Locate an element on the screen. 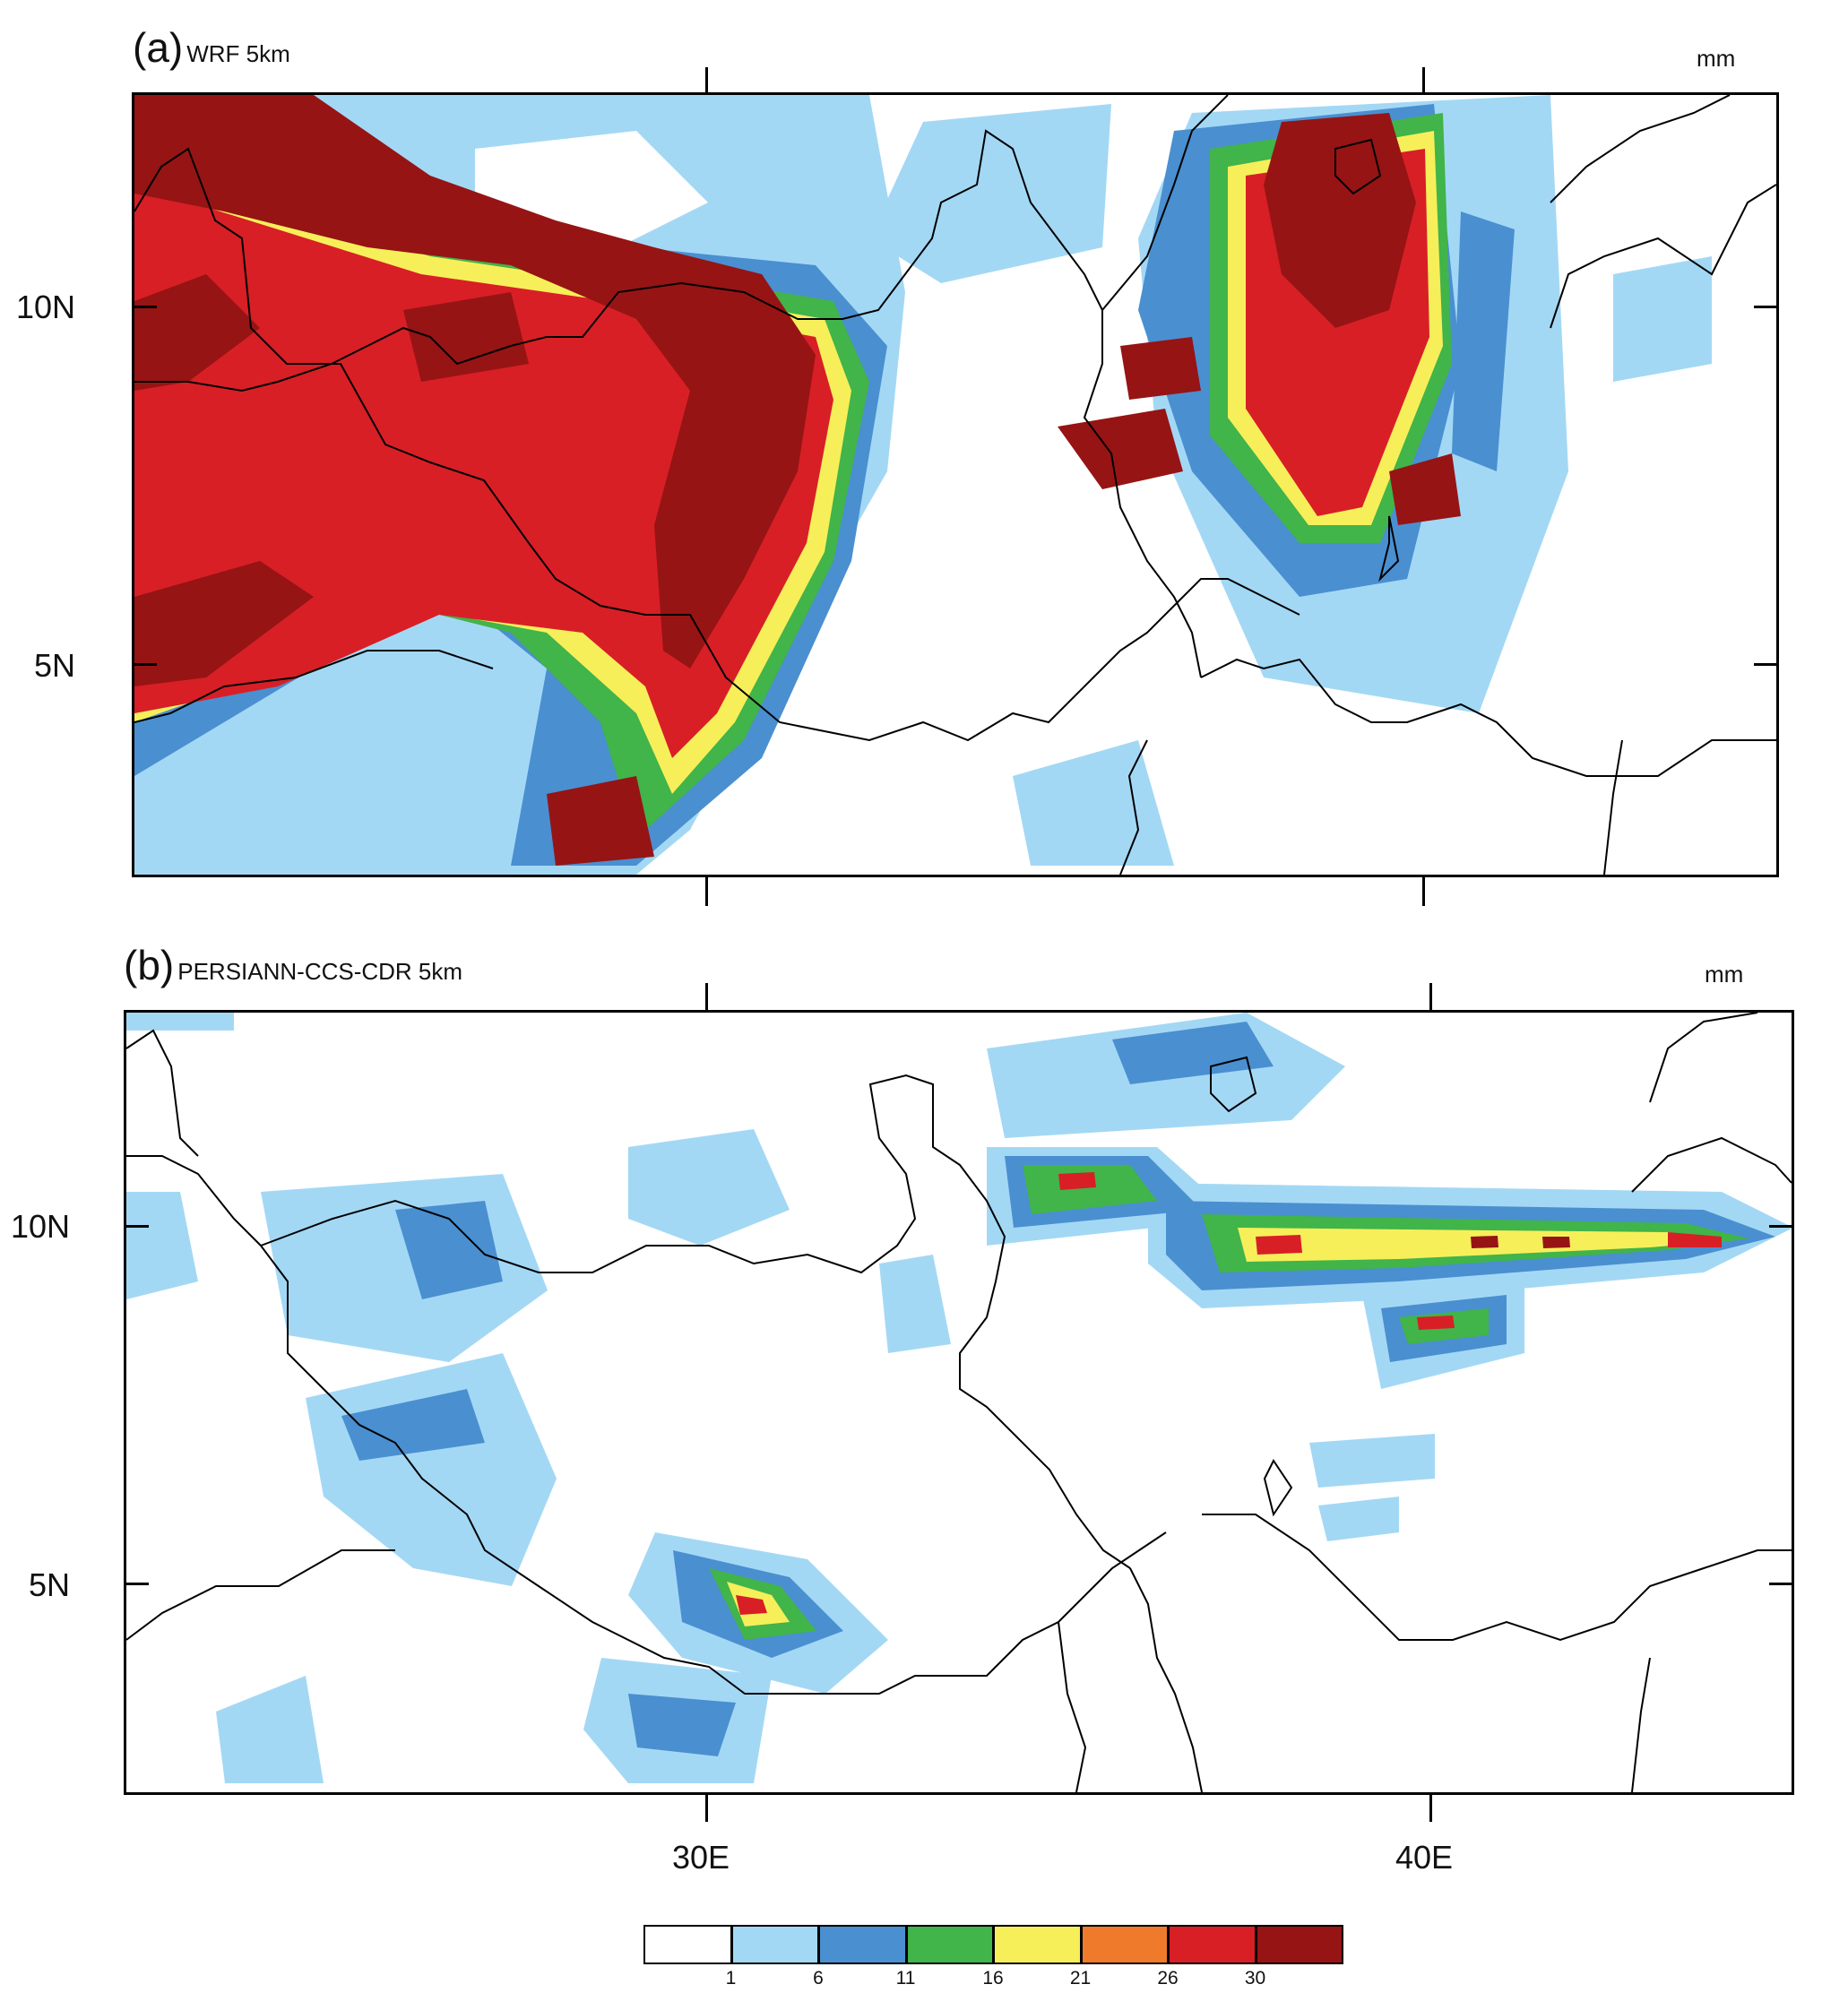  panel-b-name: PERSIANN-CCS-CDR 5km is located at coordinates (320, 972).